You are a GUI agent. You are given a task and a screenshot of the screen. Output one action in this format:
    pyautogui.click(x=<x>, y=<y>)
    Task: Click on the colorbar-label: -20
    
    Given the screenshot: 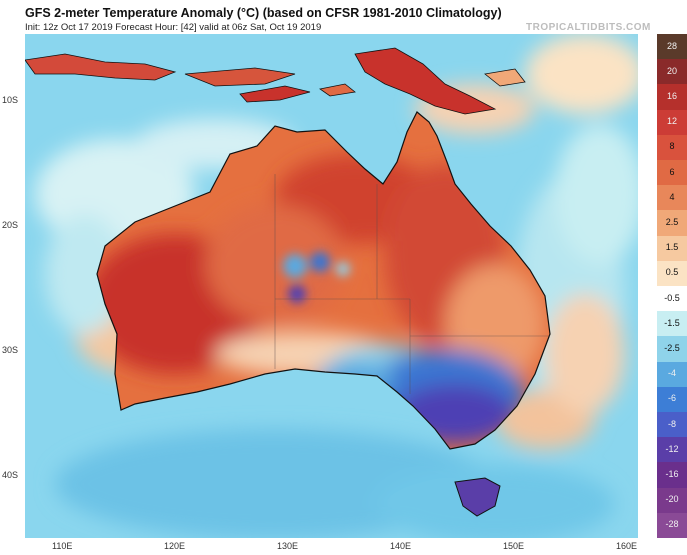 What is the action you would take?
    pyautogui.click(x=672, y=499)
    